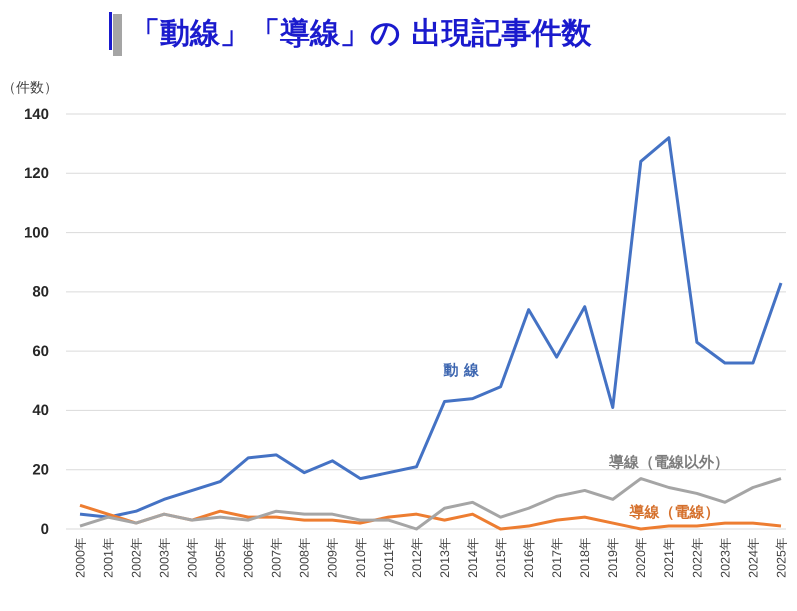 The image size is (797, 611). I want to click on x-tick-label: 2001年, so click(108, 557).